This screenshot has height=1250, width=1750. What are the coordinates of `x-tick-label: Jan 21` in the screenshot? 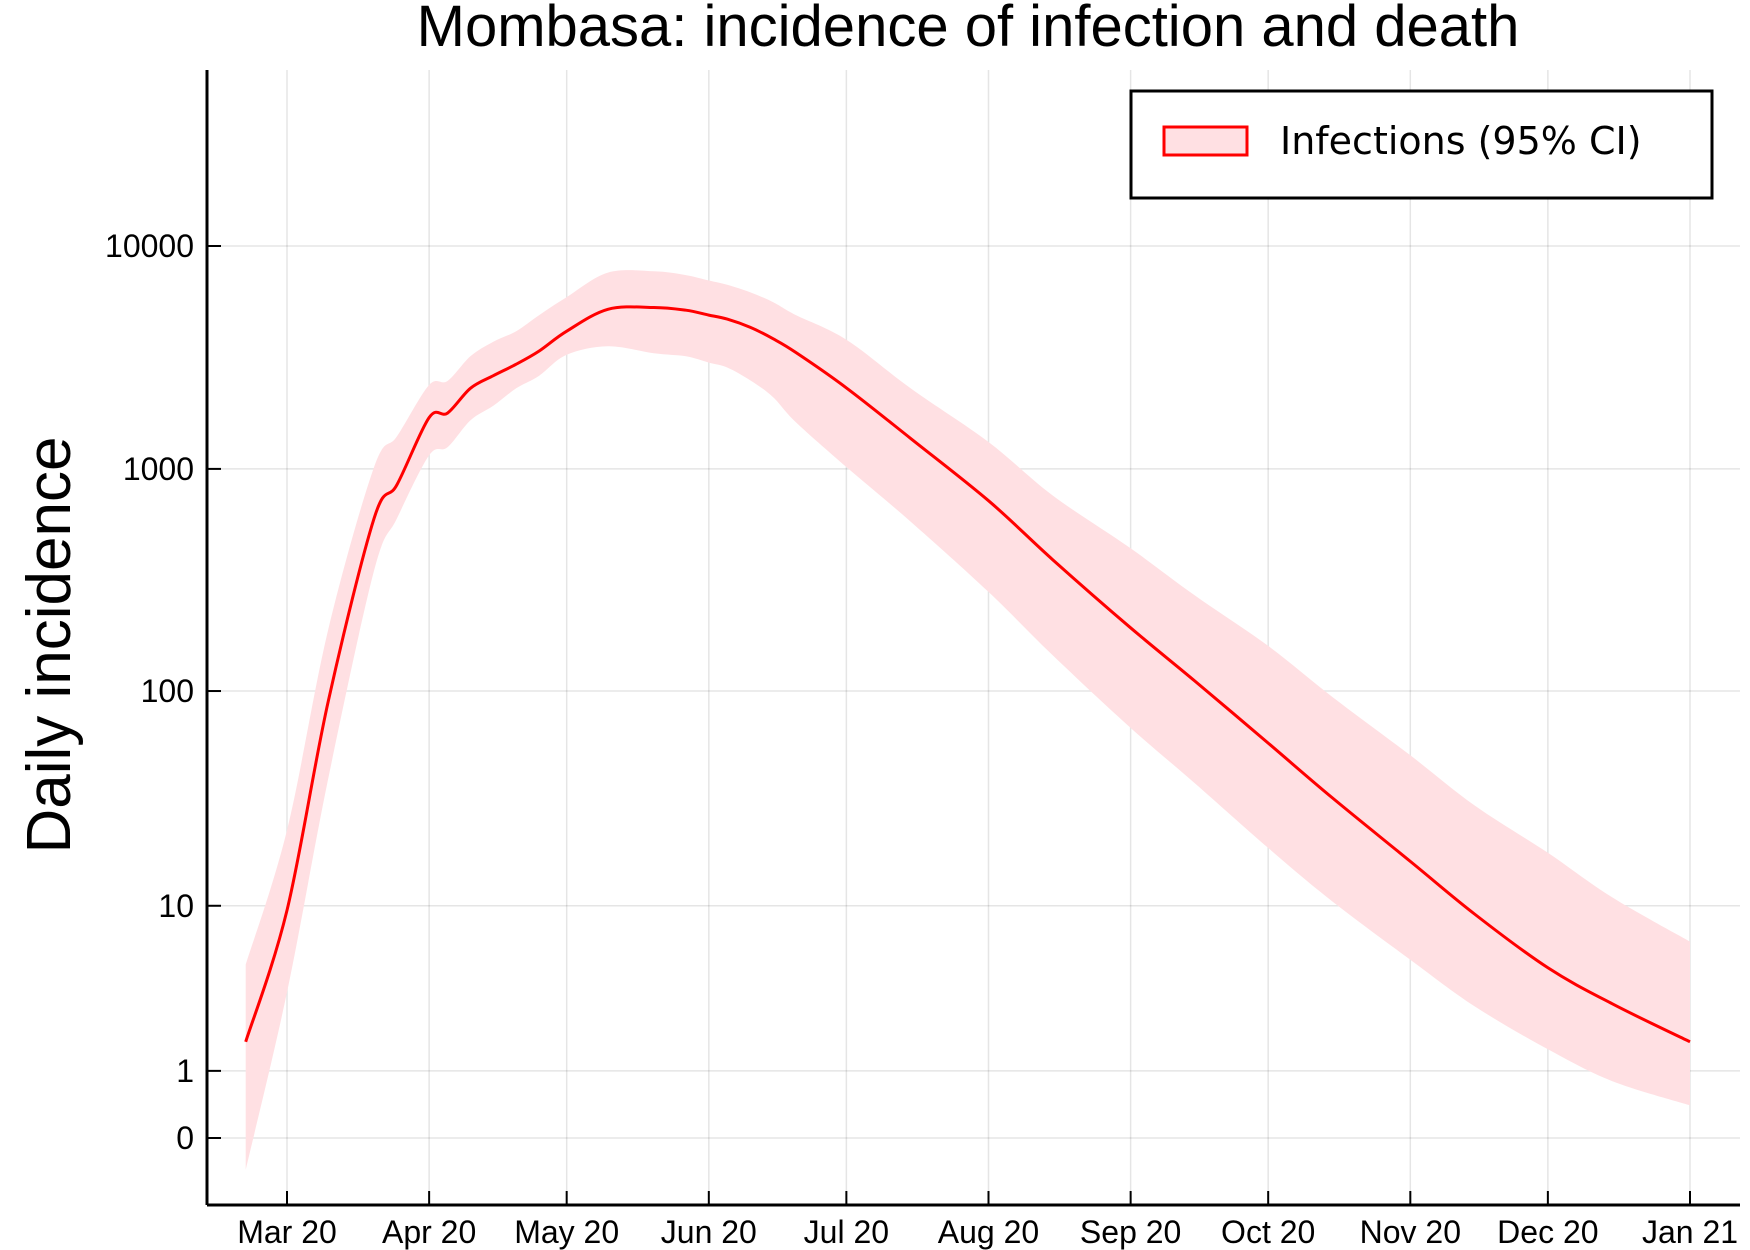 It's located at (1690, 1232).